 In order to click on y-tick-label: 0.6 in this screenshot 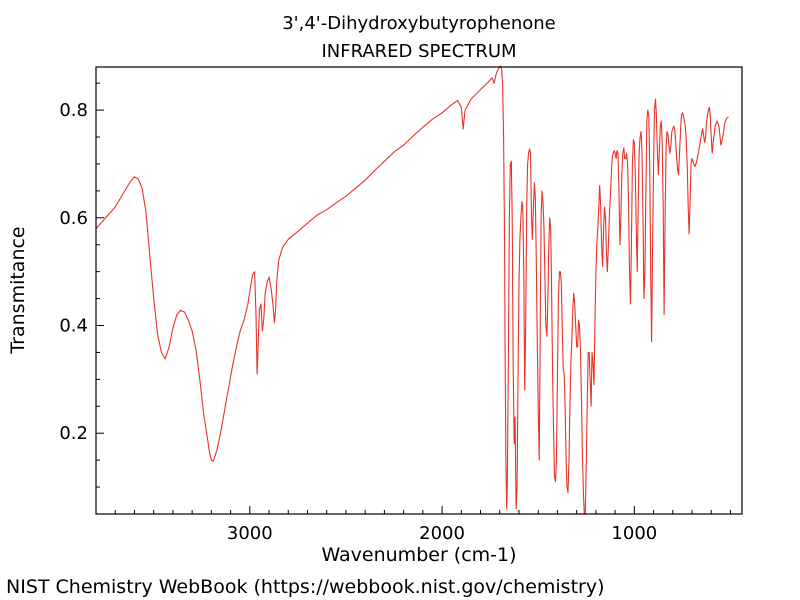, I will do `click(73, 218)`.